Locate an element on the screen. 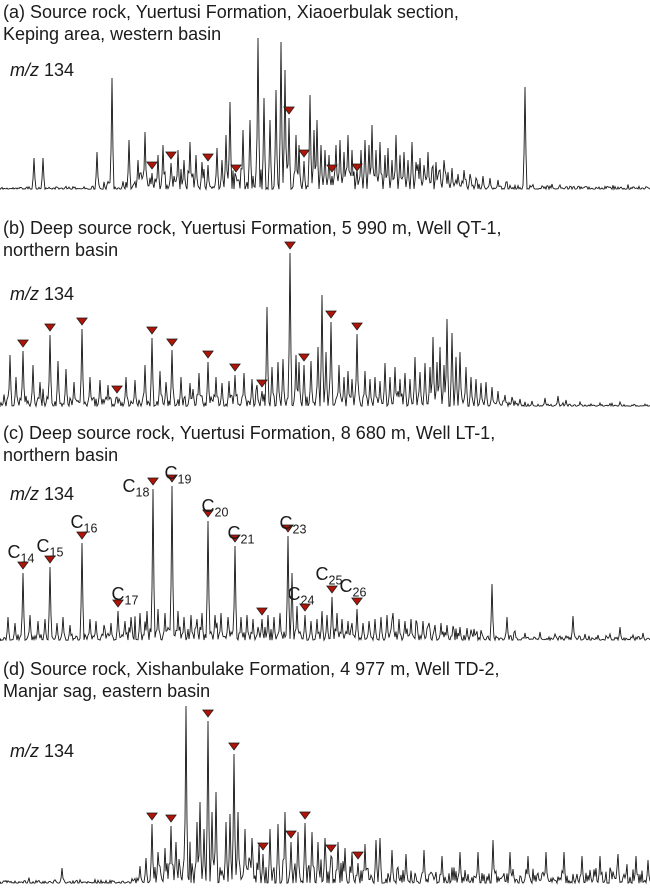 Image resolution: width=650 pixels, height=894 pixels. carbon-number-label: C14 is located at coordinates (21, 554).